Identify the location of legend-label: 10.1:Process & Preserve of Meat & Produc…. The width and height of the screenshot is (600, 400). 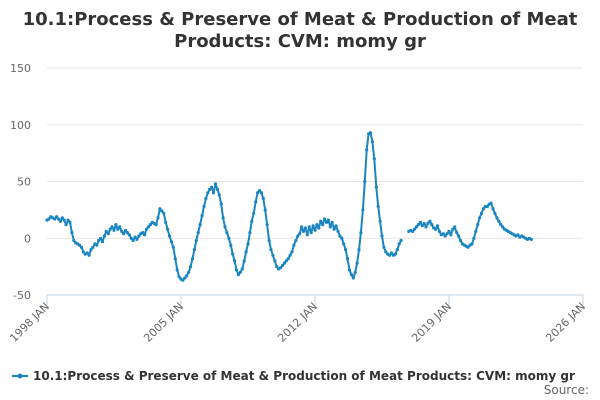
(304, 376).